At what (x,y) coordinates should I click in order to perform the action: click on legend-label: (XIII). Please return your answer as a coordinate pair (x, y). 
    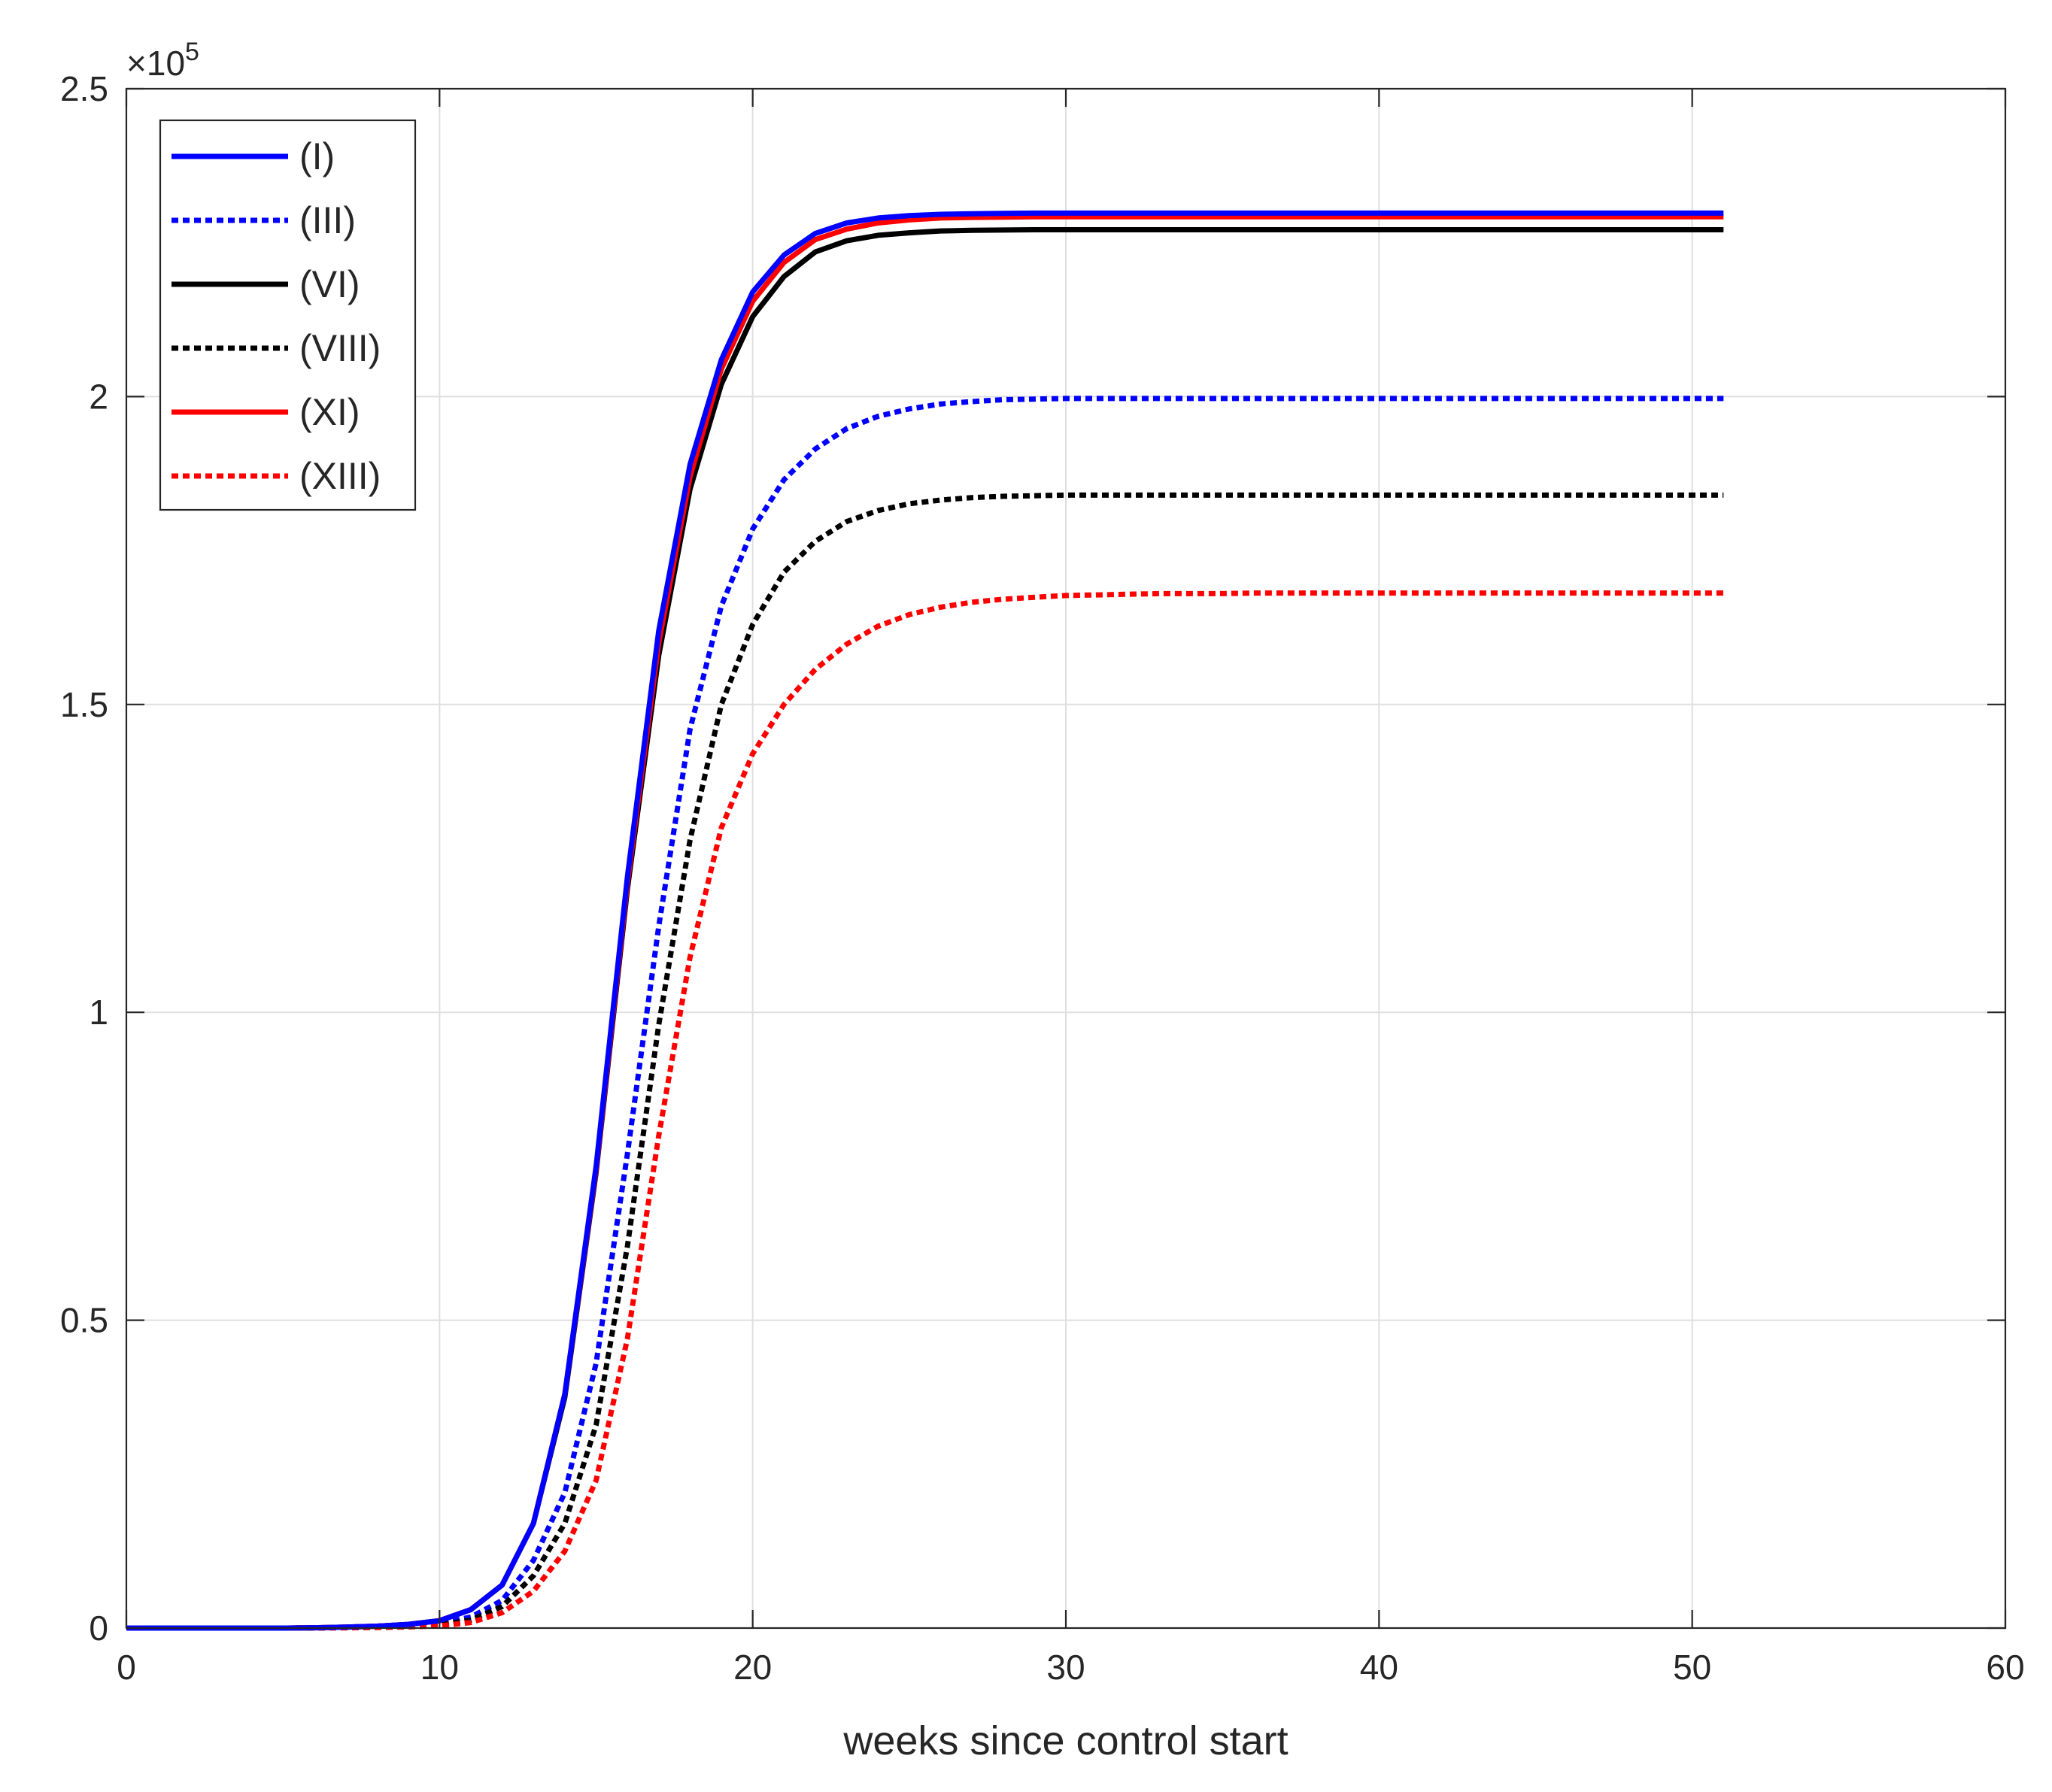
    Looking at the image, I should click on (340, 476).